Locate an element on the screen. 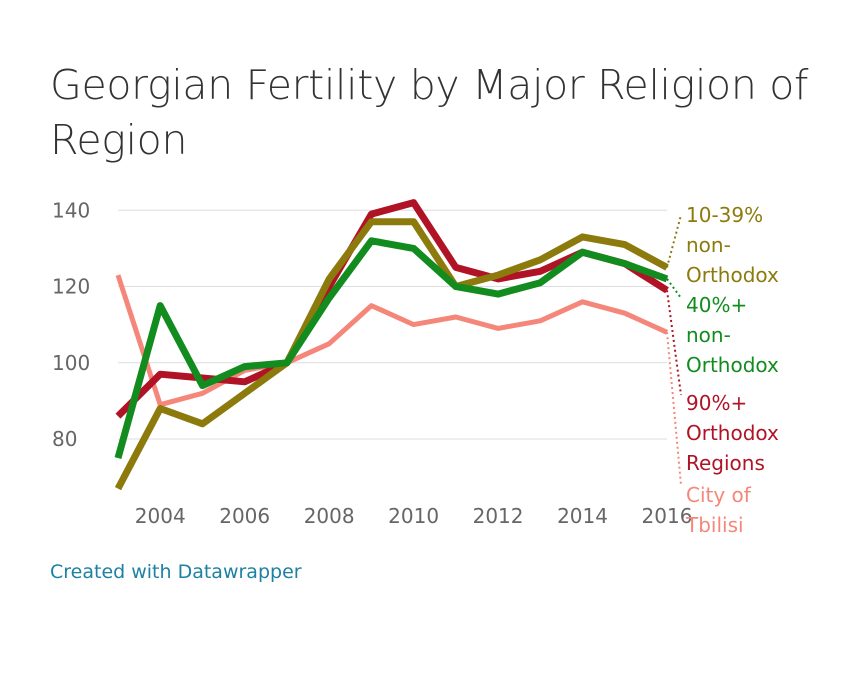 Image resolution: width=850 pixels, height=686 pixels. x-tick-label: 2006 is located at coordinates (244, 516).